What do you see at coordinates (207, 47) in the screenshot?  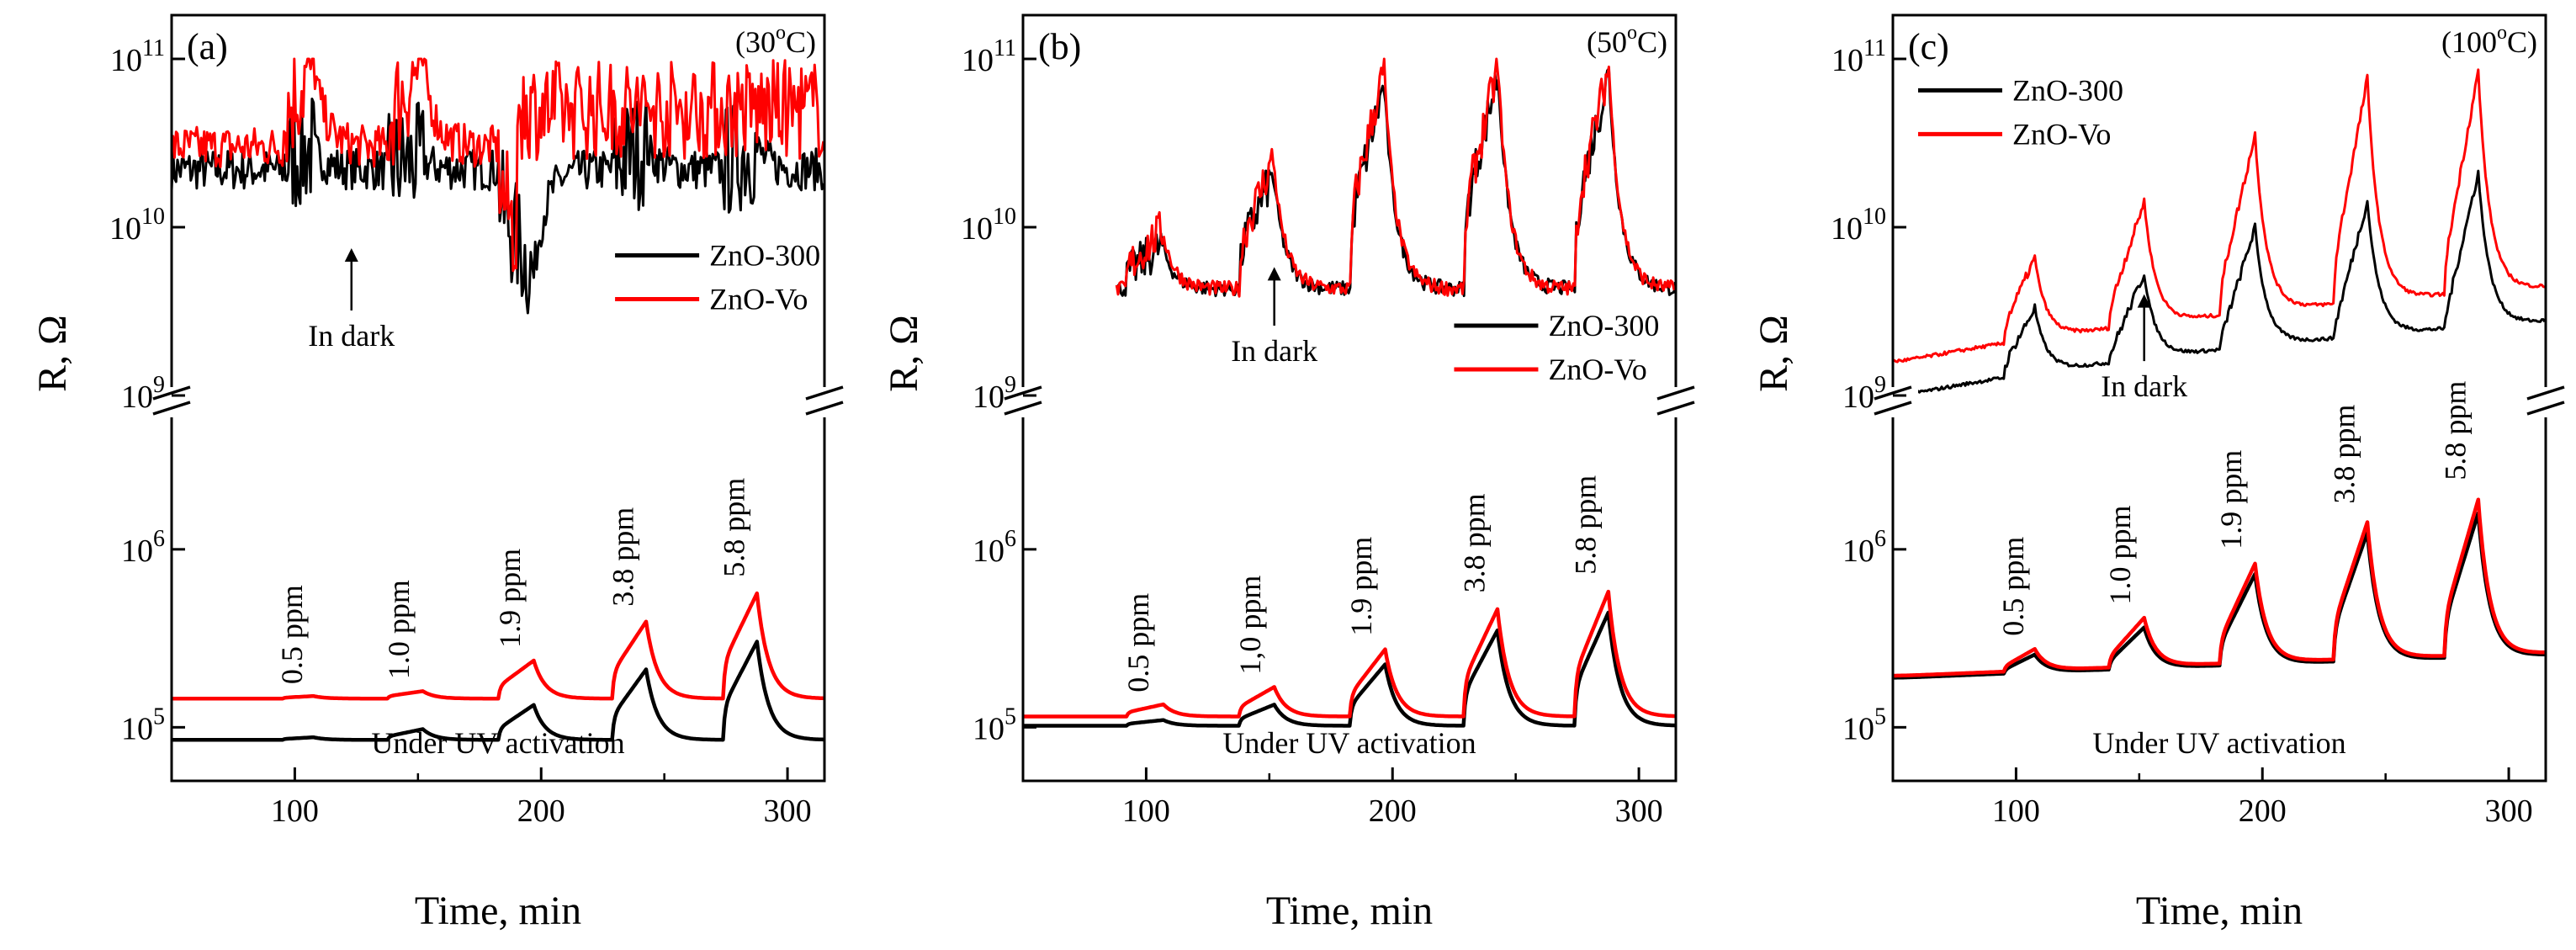 I see `panel-label: (a)` at bounding box center [207, 47].